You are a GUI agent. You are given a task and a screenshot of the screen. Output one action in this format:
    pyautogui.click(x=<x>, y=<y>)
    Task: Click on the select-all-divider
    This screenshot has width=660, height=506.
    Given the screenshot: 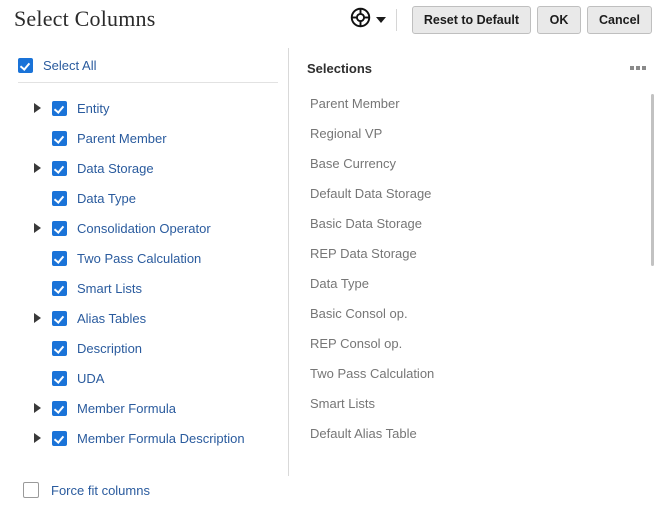 What is the action you would take?
    pyautogui.click(x=148, y=82)
    